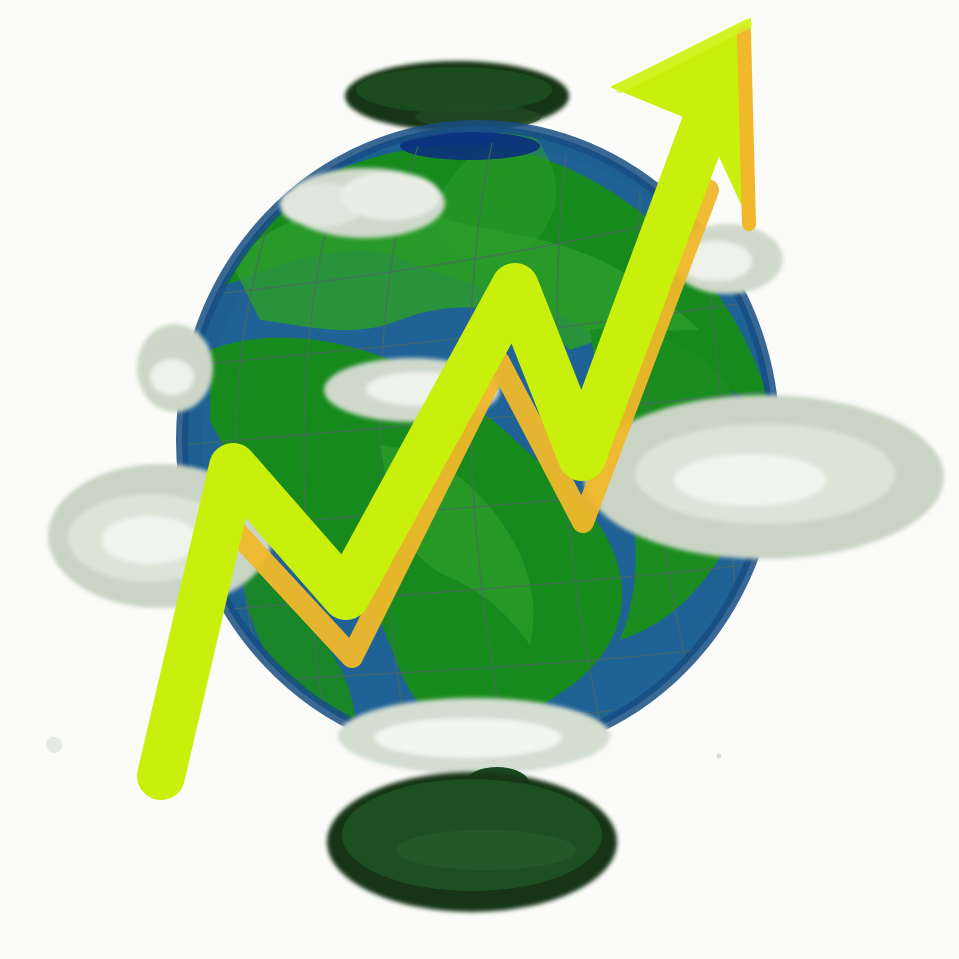 The width and height of the screenshot is (959, 959). Describe the element at coordinates (175, 368) in the screenshot. I see `cloud-icon-left-small` at that location.